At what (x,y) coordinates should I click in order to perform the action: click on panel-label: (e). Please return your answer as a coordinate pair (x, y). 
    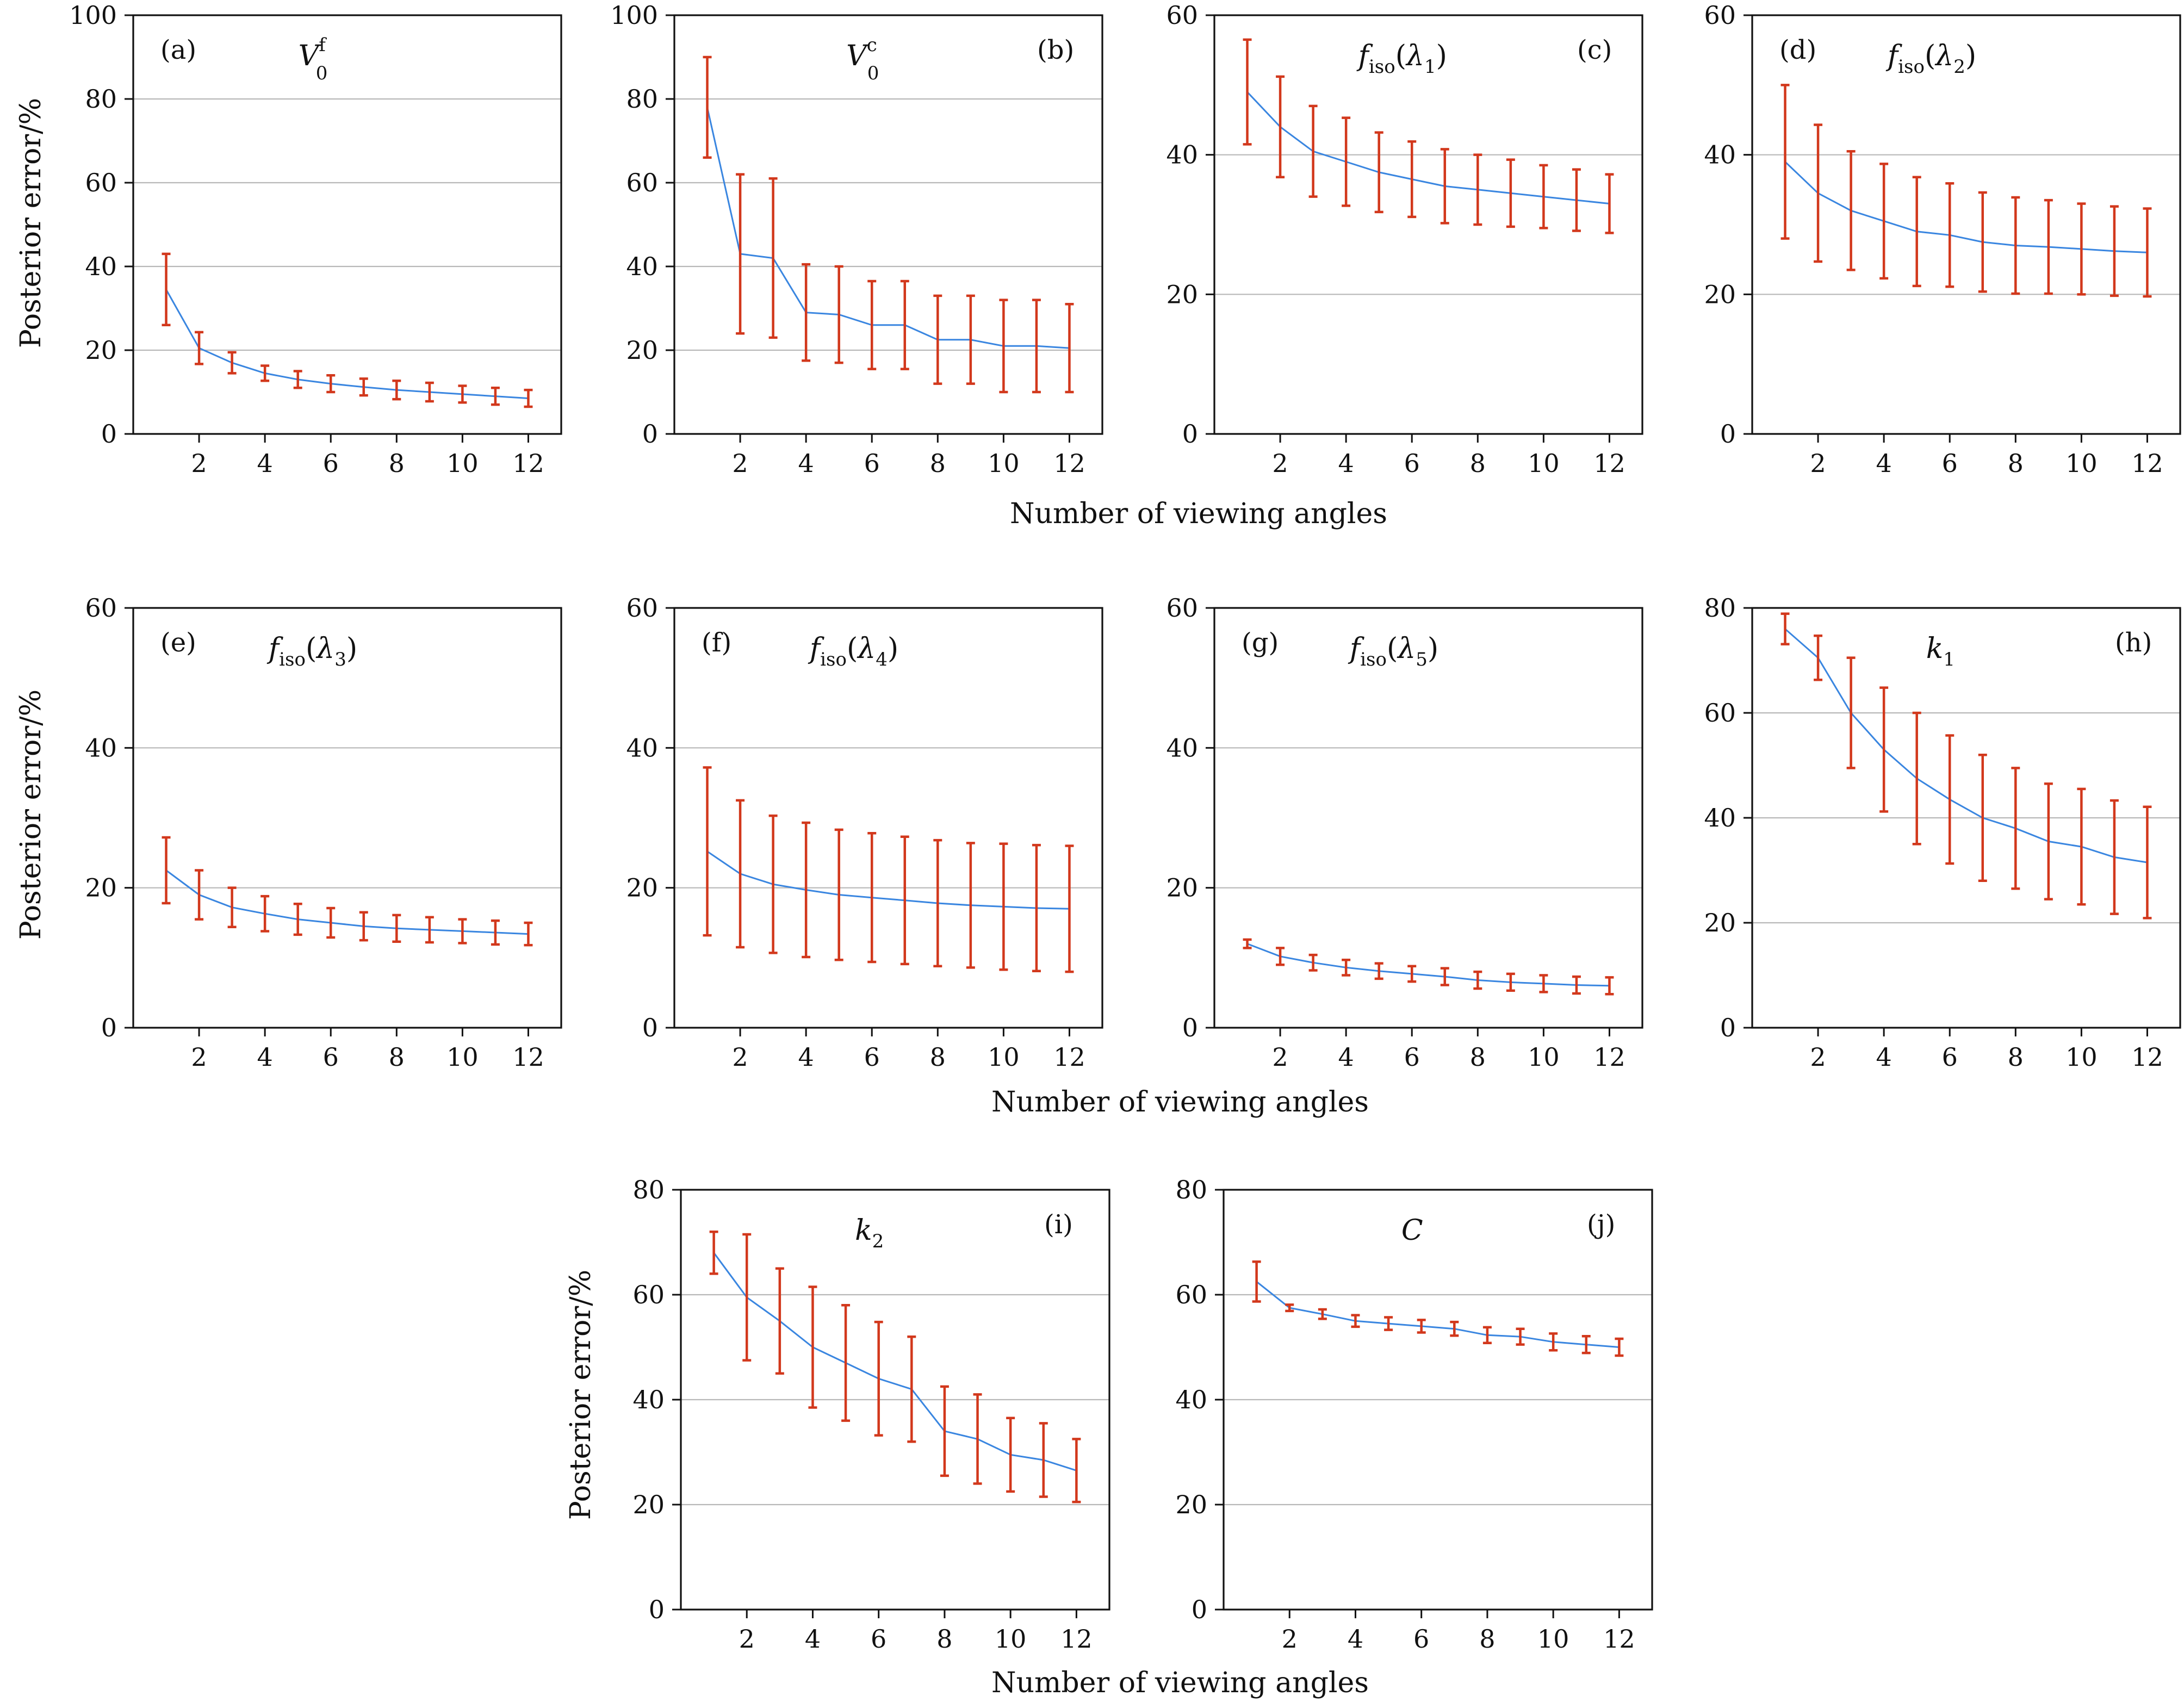
    Looking at the image, I should click on (178, 643).